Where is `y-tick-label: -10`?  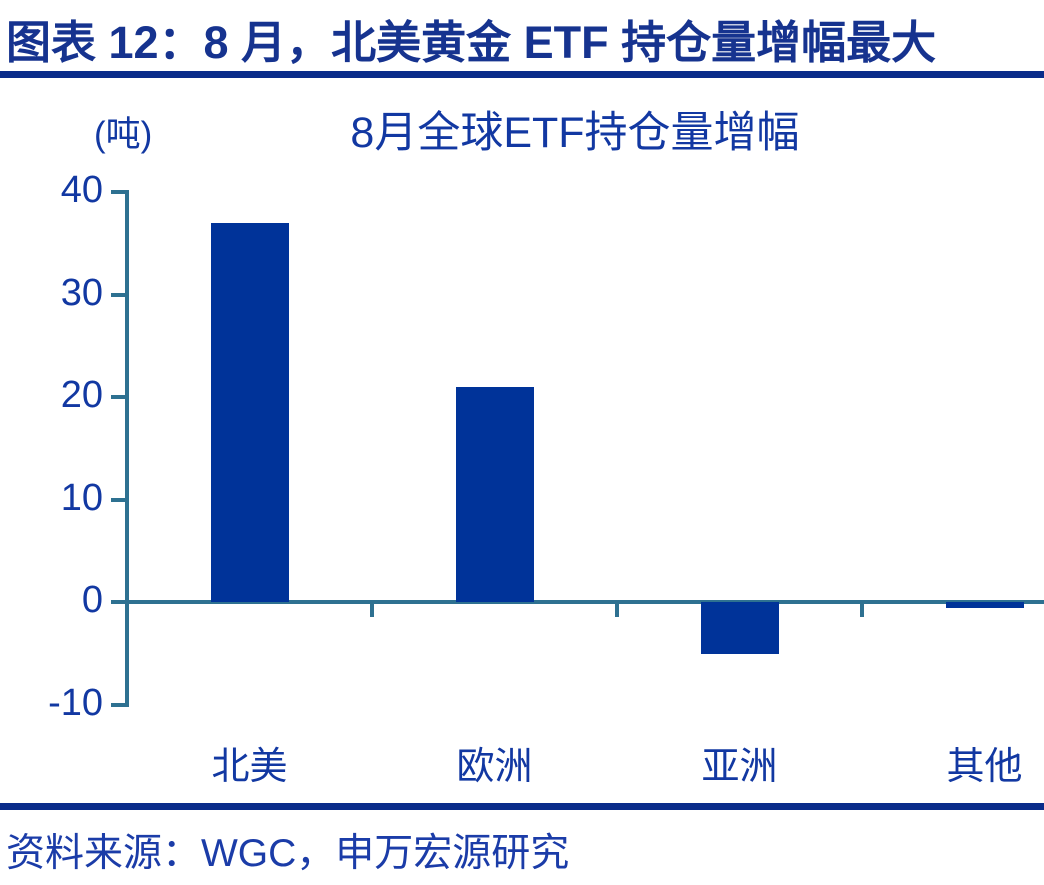
y-tick-label: -10 is located at coordinates (75, 703).